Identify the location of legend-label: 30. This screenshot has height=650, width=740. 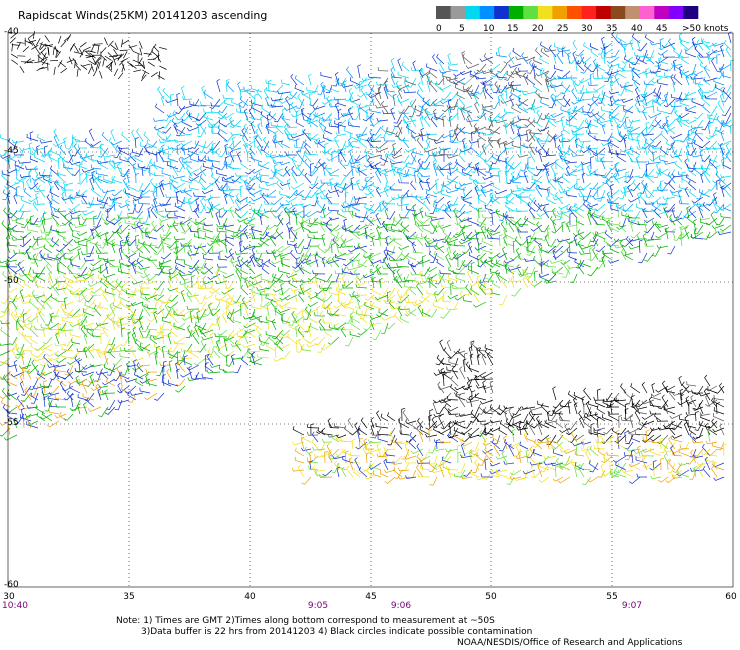
(587, 29).